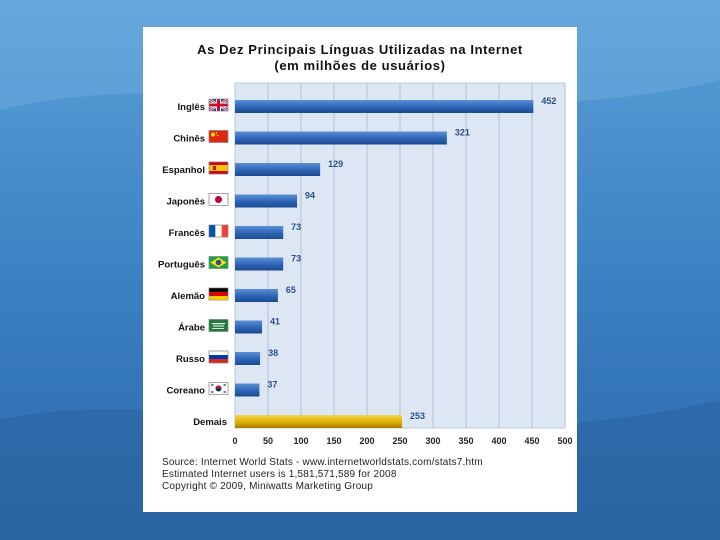 Image resolution: width=720 pixels, height=540 pixels. I want to click on uk-flag-icon, so click(218, 105).